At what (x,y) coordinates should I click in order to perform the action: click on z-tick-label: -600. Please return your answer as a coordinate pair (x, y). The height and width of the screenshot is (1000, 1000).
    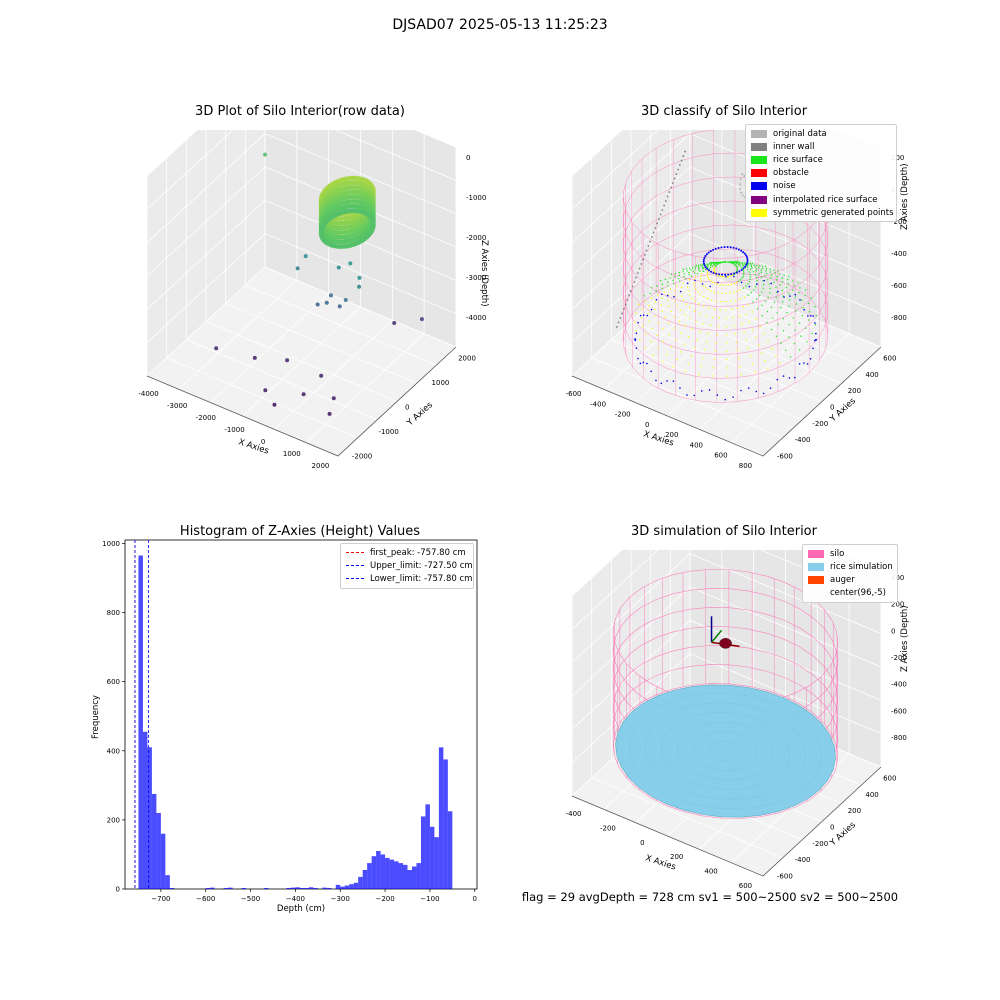
    Looking at the image, I should click on (899, 286).